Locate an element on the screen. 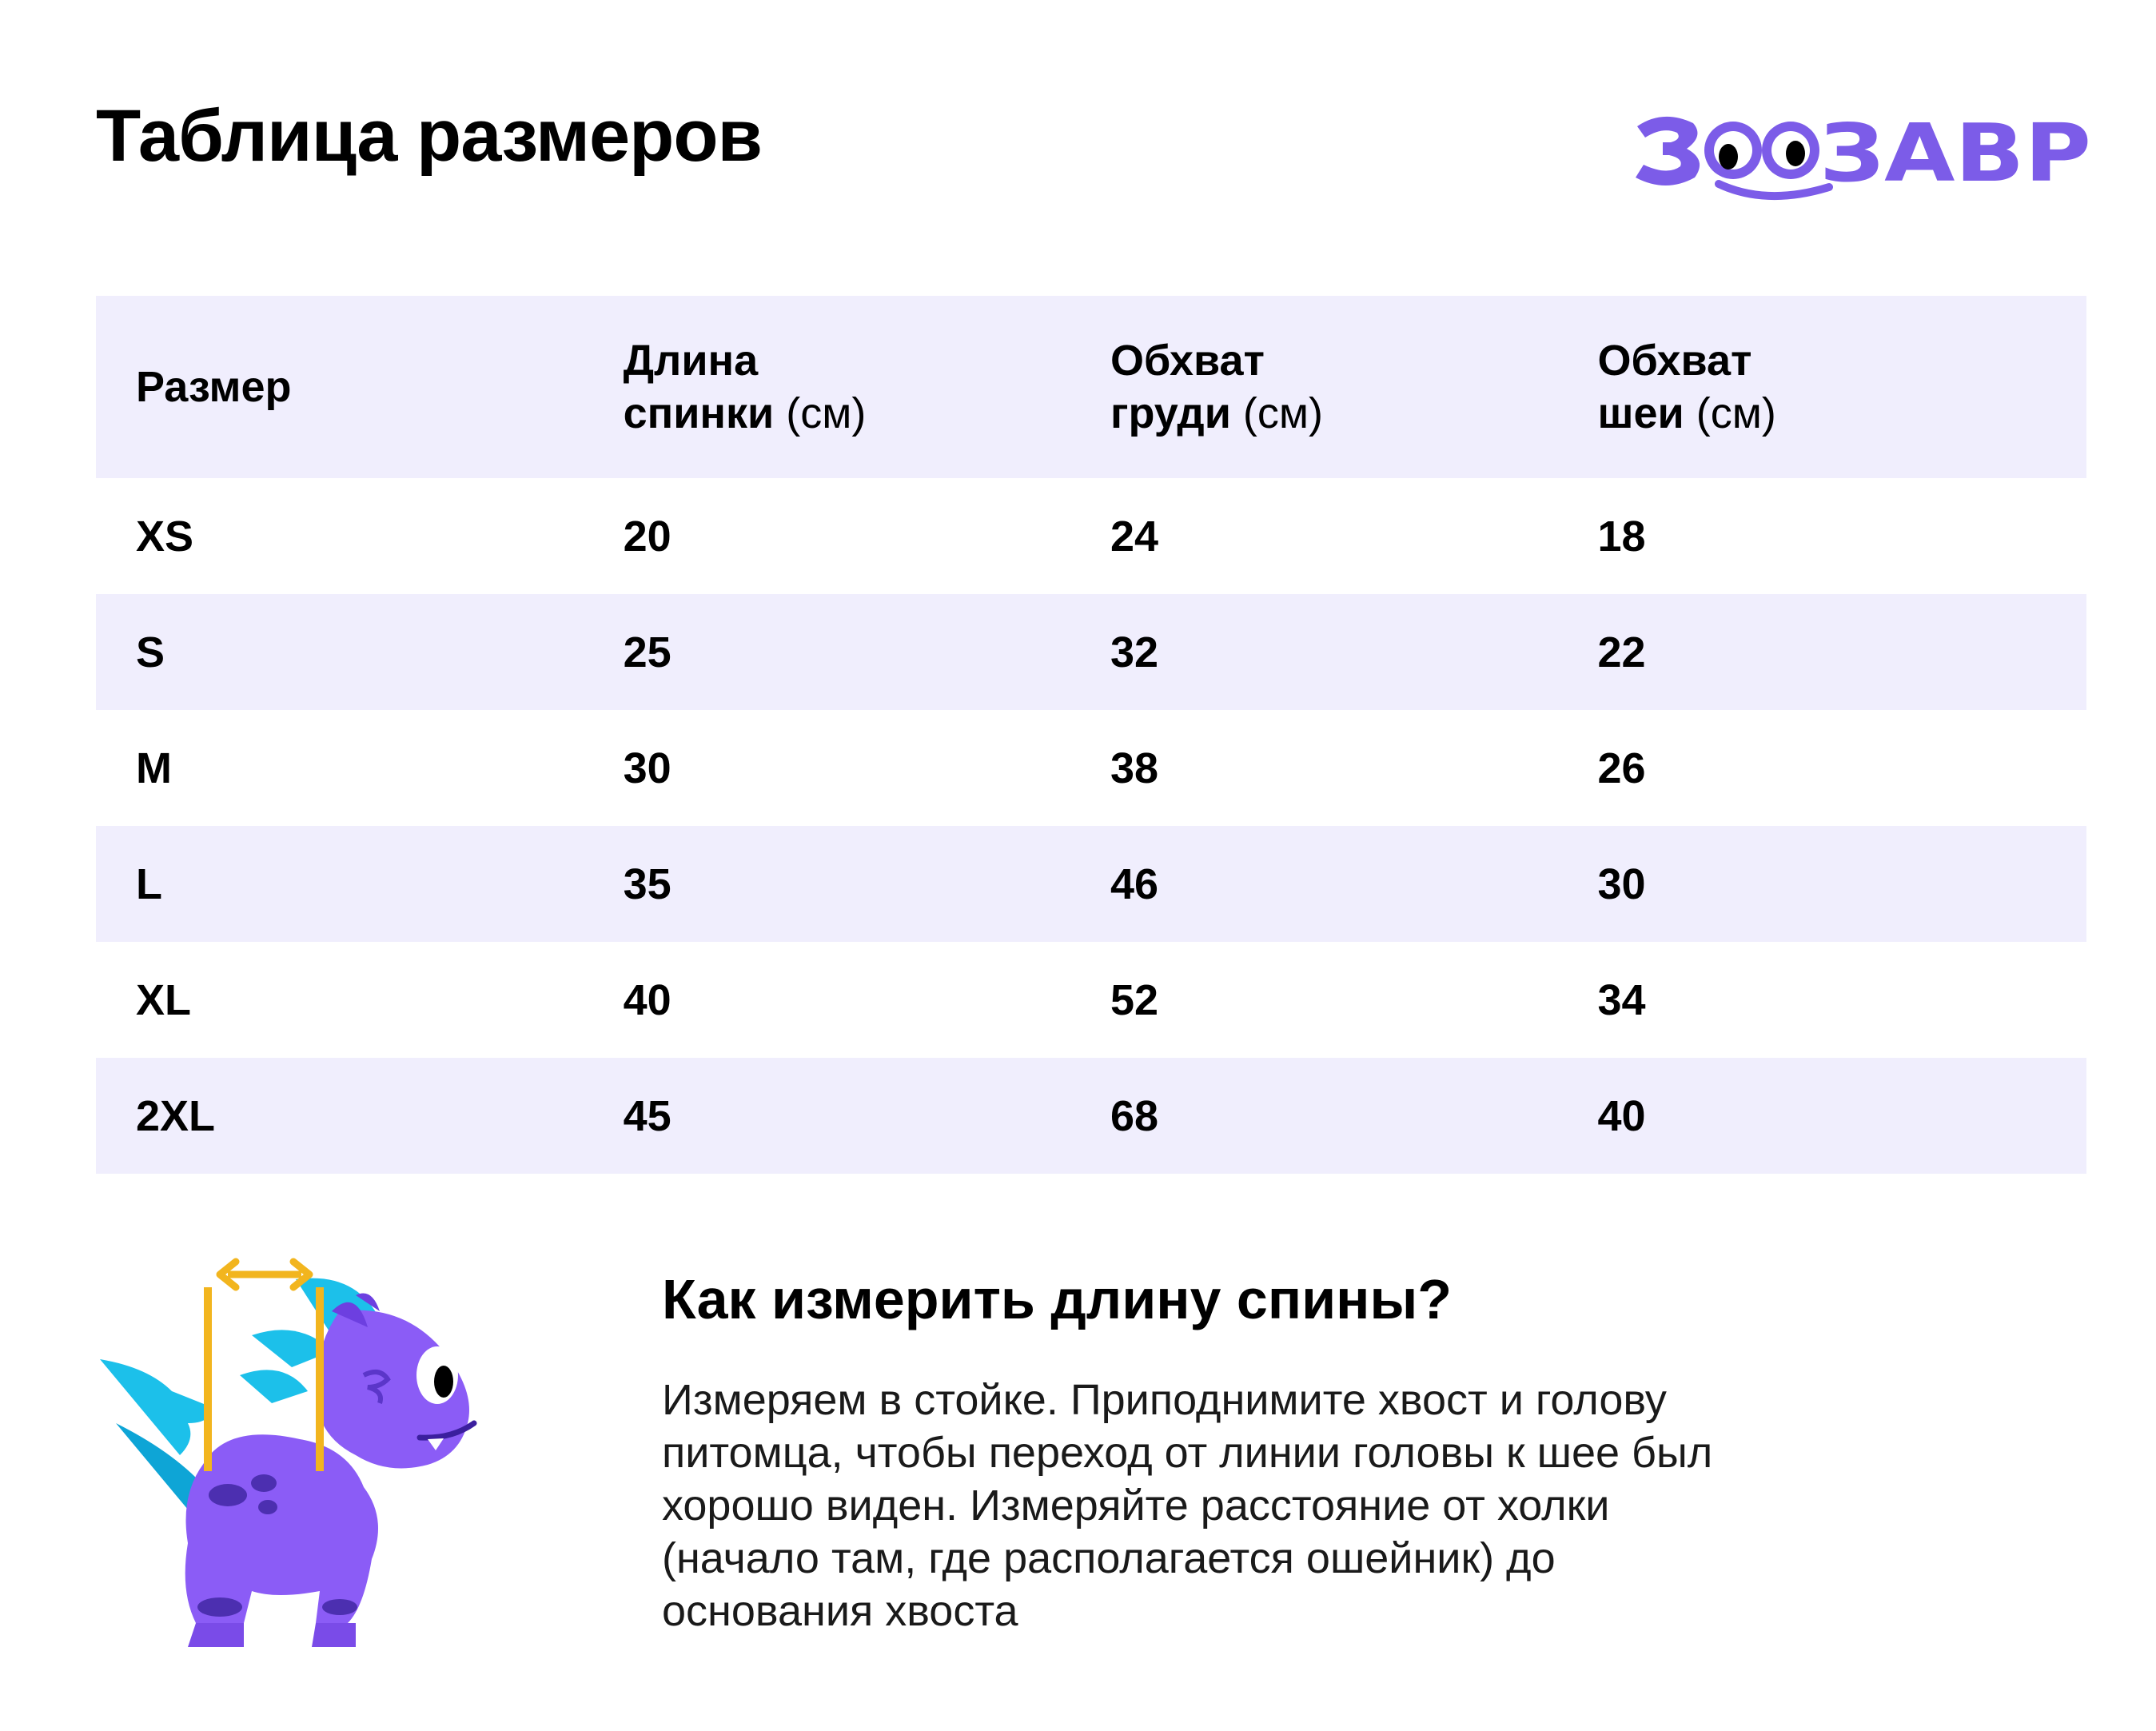 This screenshot has width=2156, height=1731. table-row: L 35 46 30 is located at coordinates (1091, 884).